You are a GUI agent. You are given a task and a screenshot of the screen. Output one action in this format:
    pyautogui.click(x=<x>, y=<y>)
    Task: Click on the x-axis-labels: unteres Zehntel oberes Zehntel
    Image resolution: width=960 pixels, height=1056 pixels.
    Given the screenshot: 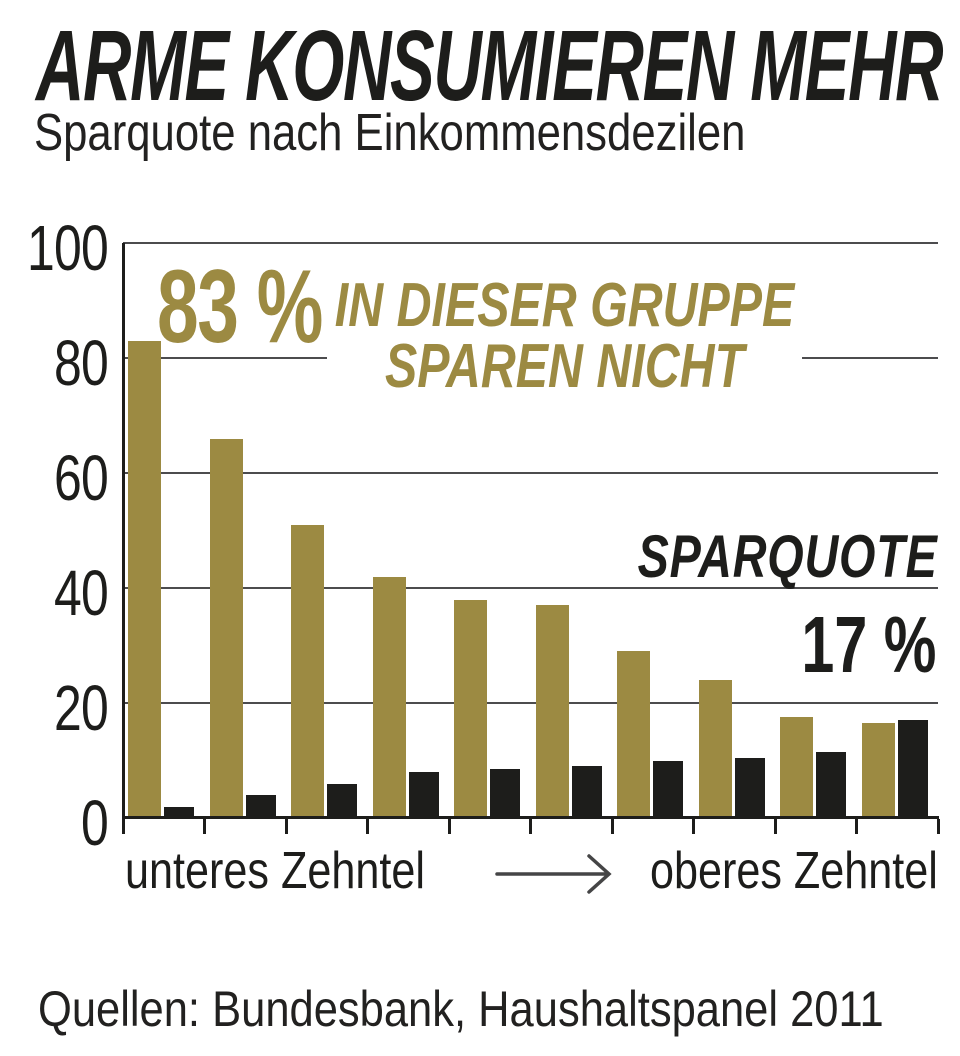 What is the action you would take?
    pyautogui.click(x=530, y=874)
    